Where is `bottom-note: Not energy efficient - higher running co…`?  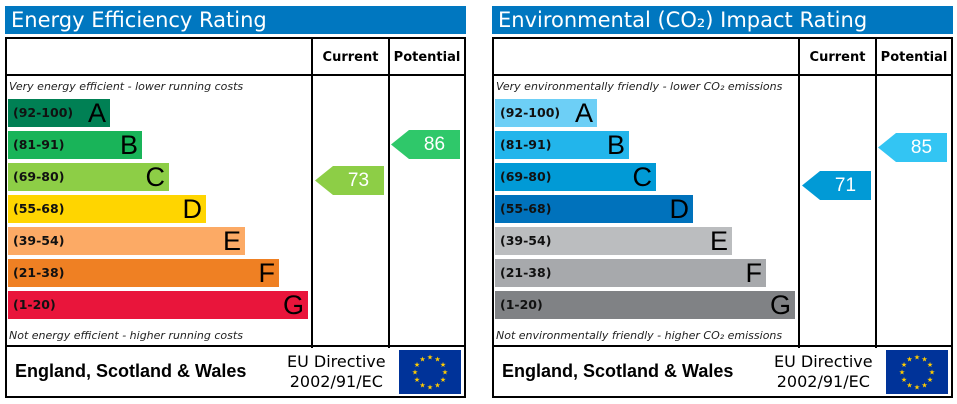
bottom-note: Not energy efficient - higher running co… is located at coordinates (126, 335).